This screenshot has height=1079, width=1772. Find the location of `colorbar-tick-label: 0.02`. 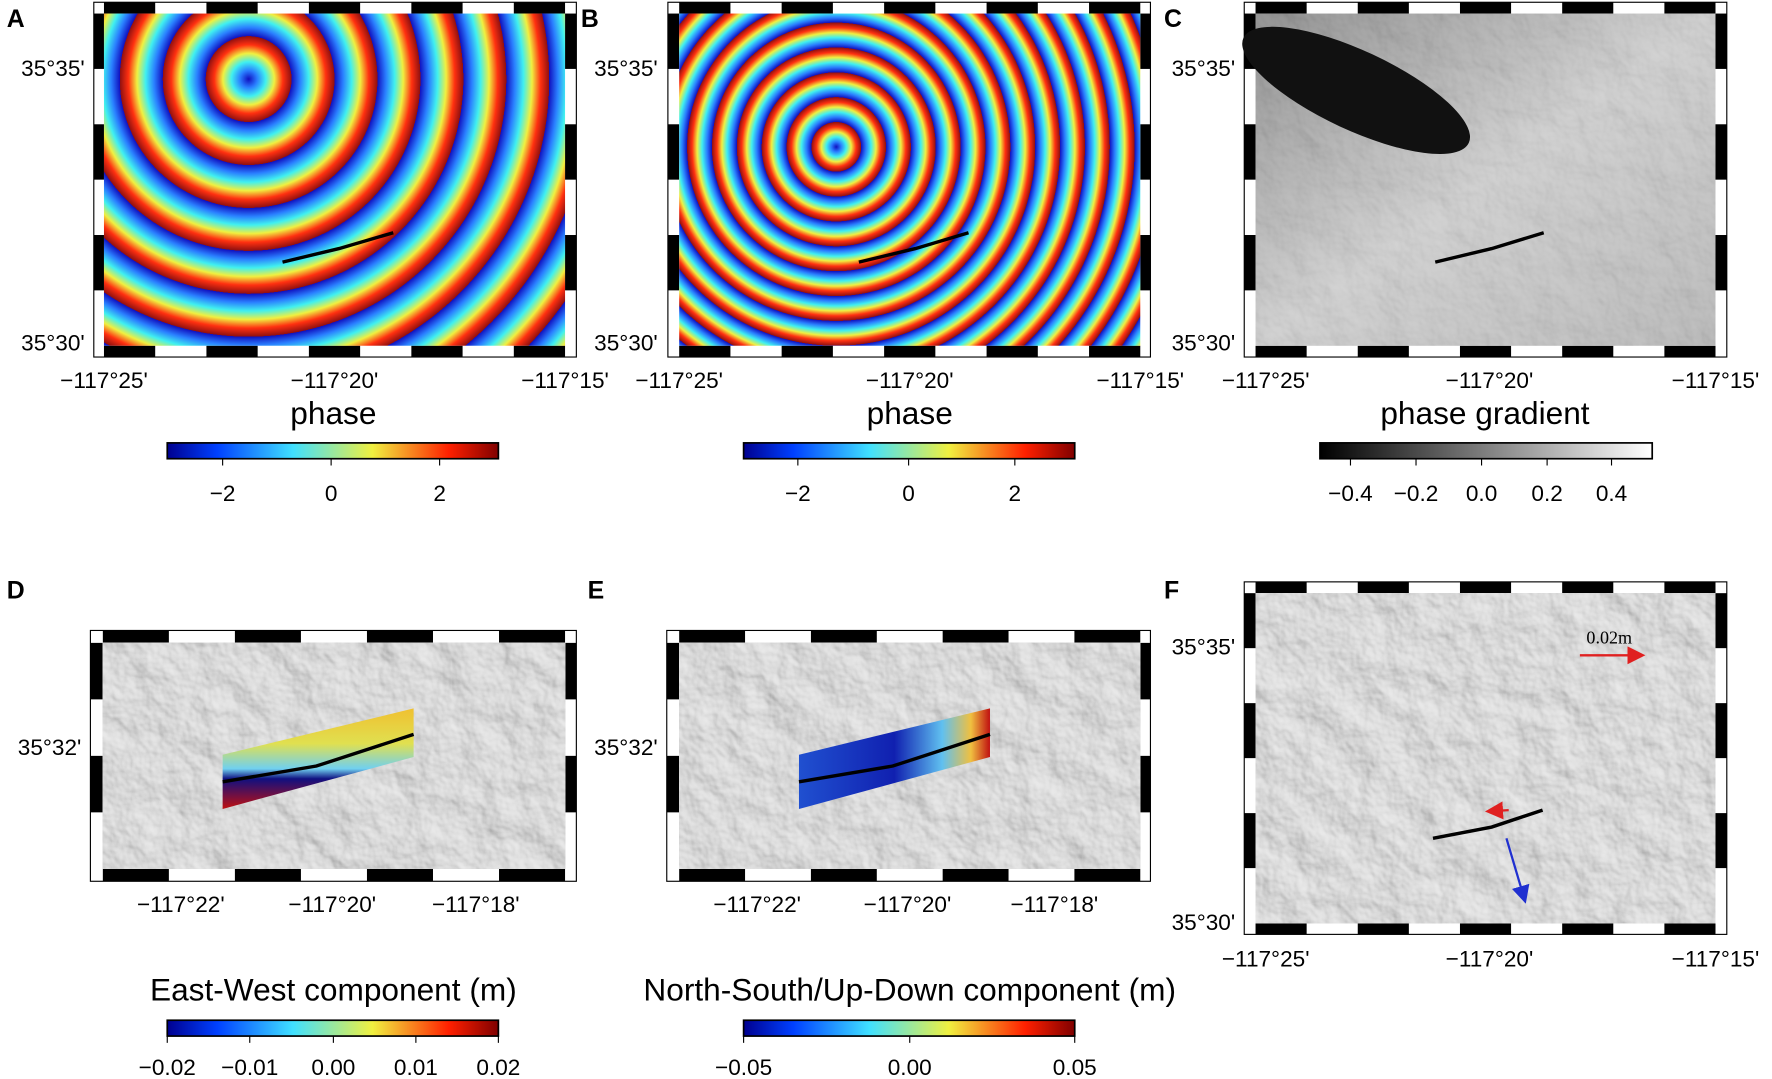

colorbar-tick-label: 0.02 is located at coordinates (498, 1067).